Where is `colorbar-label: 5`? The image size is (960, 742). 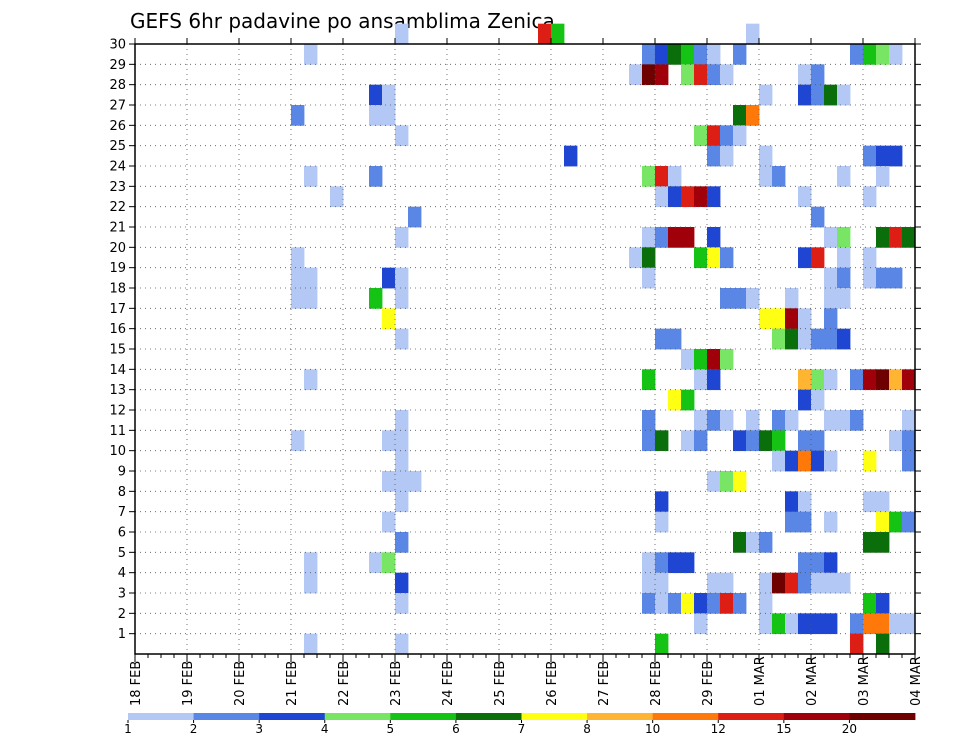 colorbar-label: 5 is located at coordinates (391, 729).